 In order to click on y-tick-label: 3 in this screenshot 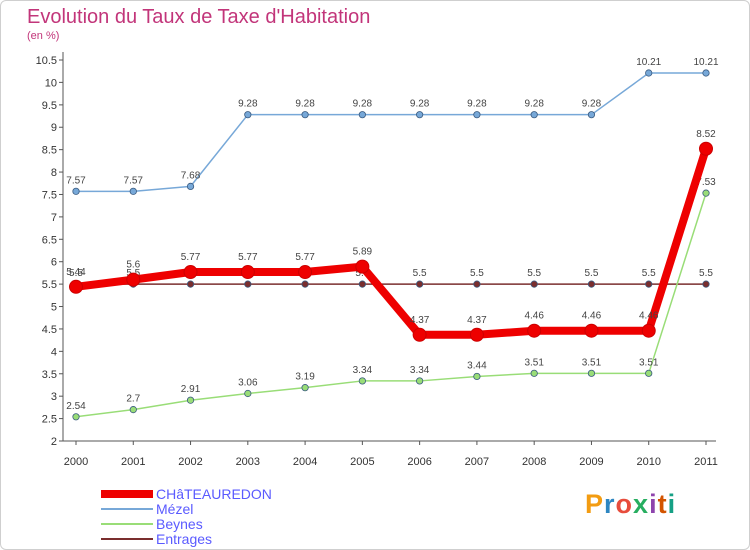, I will do `click(54, 397)`.